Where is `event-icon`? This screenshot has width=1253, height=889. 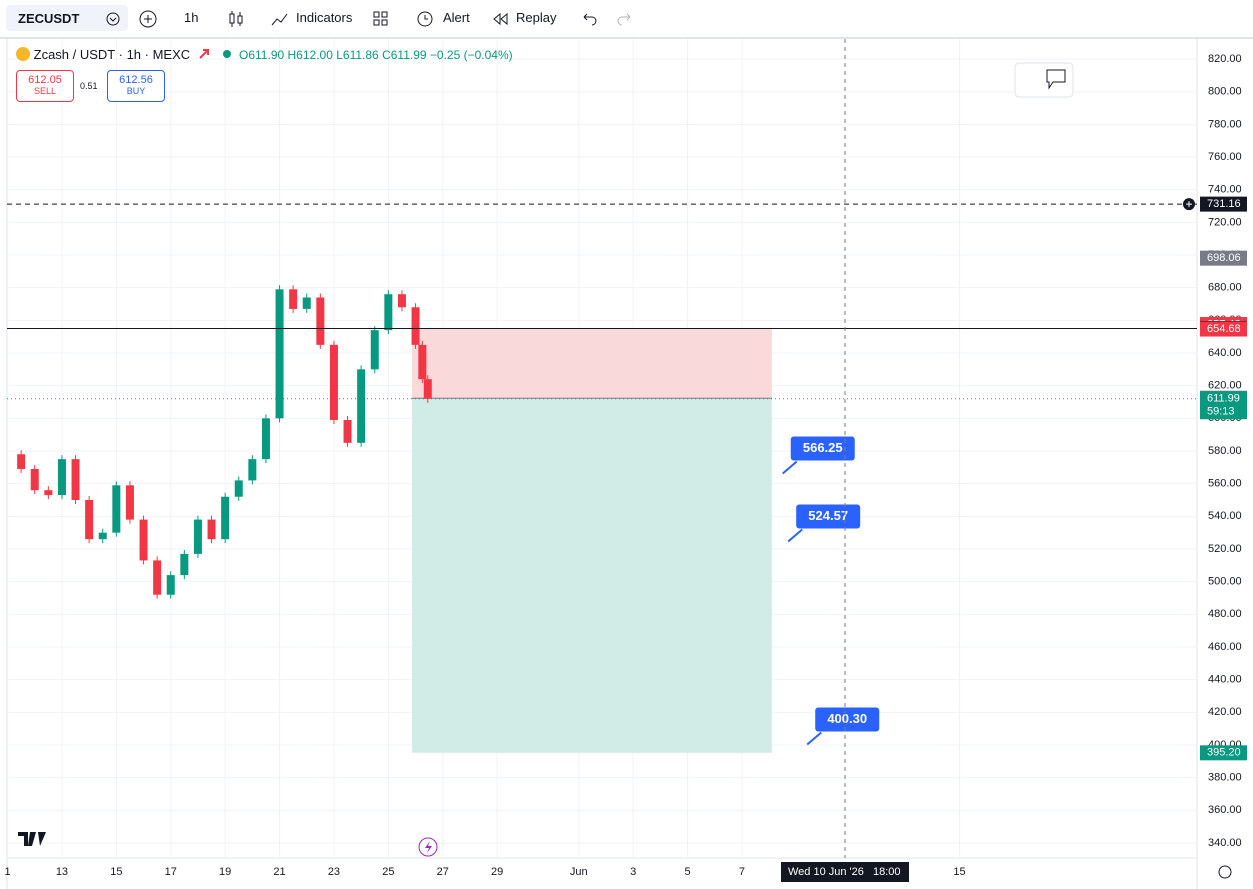
event-icon is located at coordinates (428, 847).